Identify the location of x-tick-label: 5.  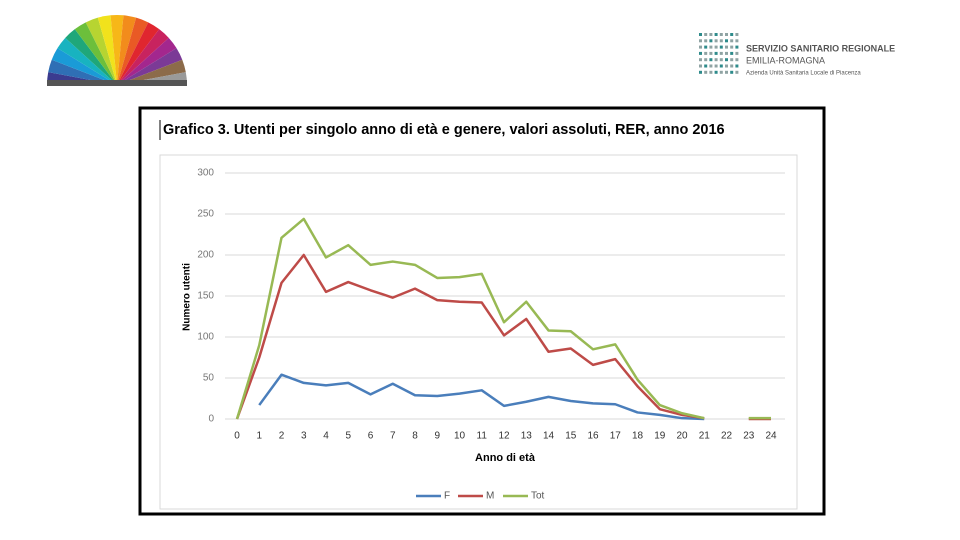
(348, 436).